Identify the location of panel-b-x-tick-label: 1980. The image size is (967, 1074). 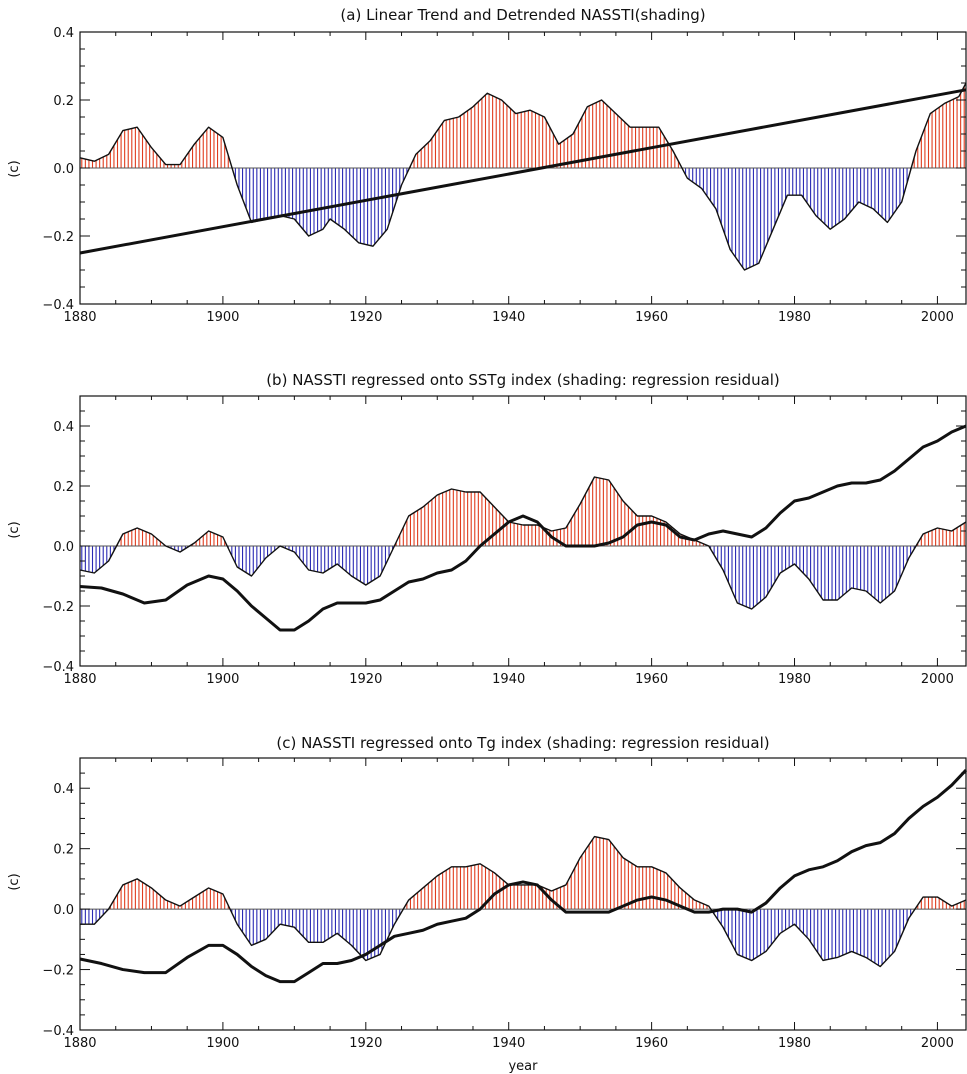
(794, 679).